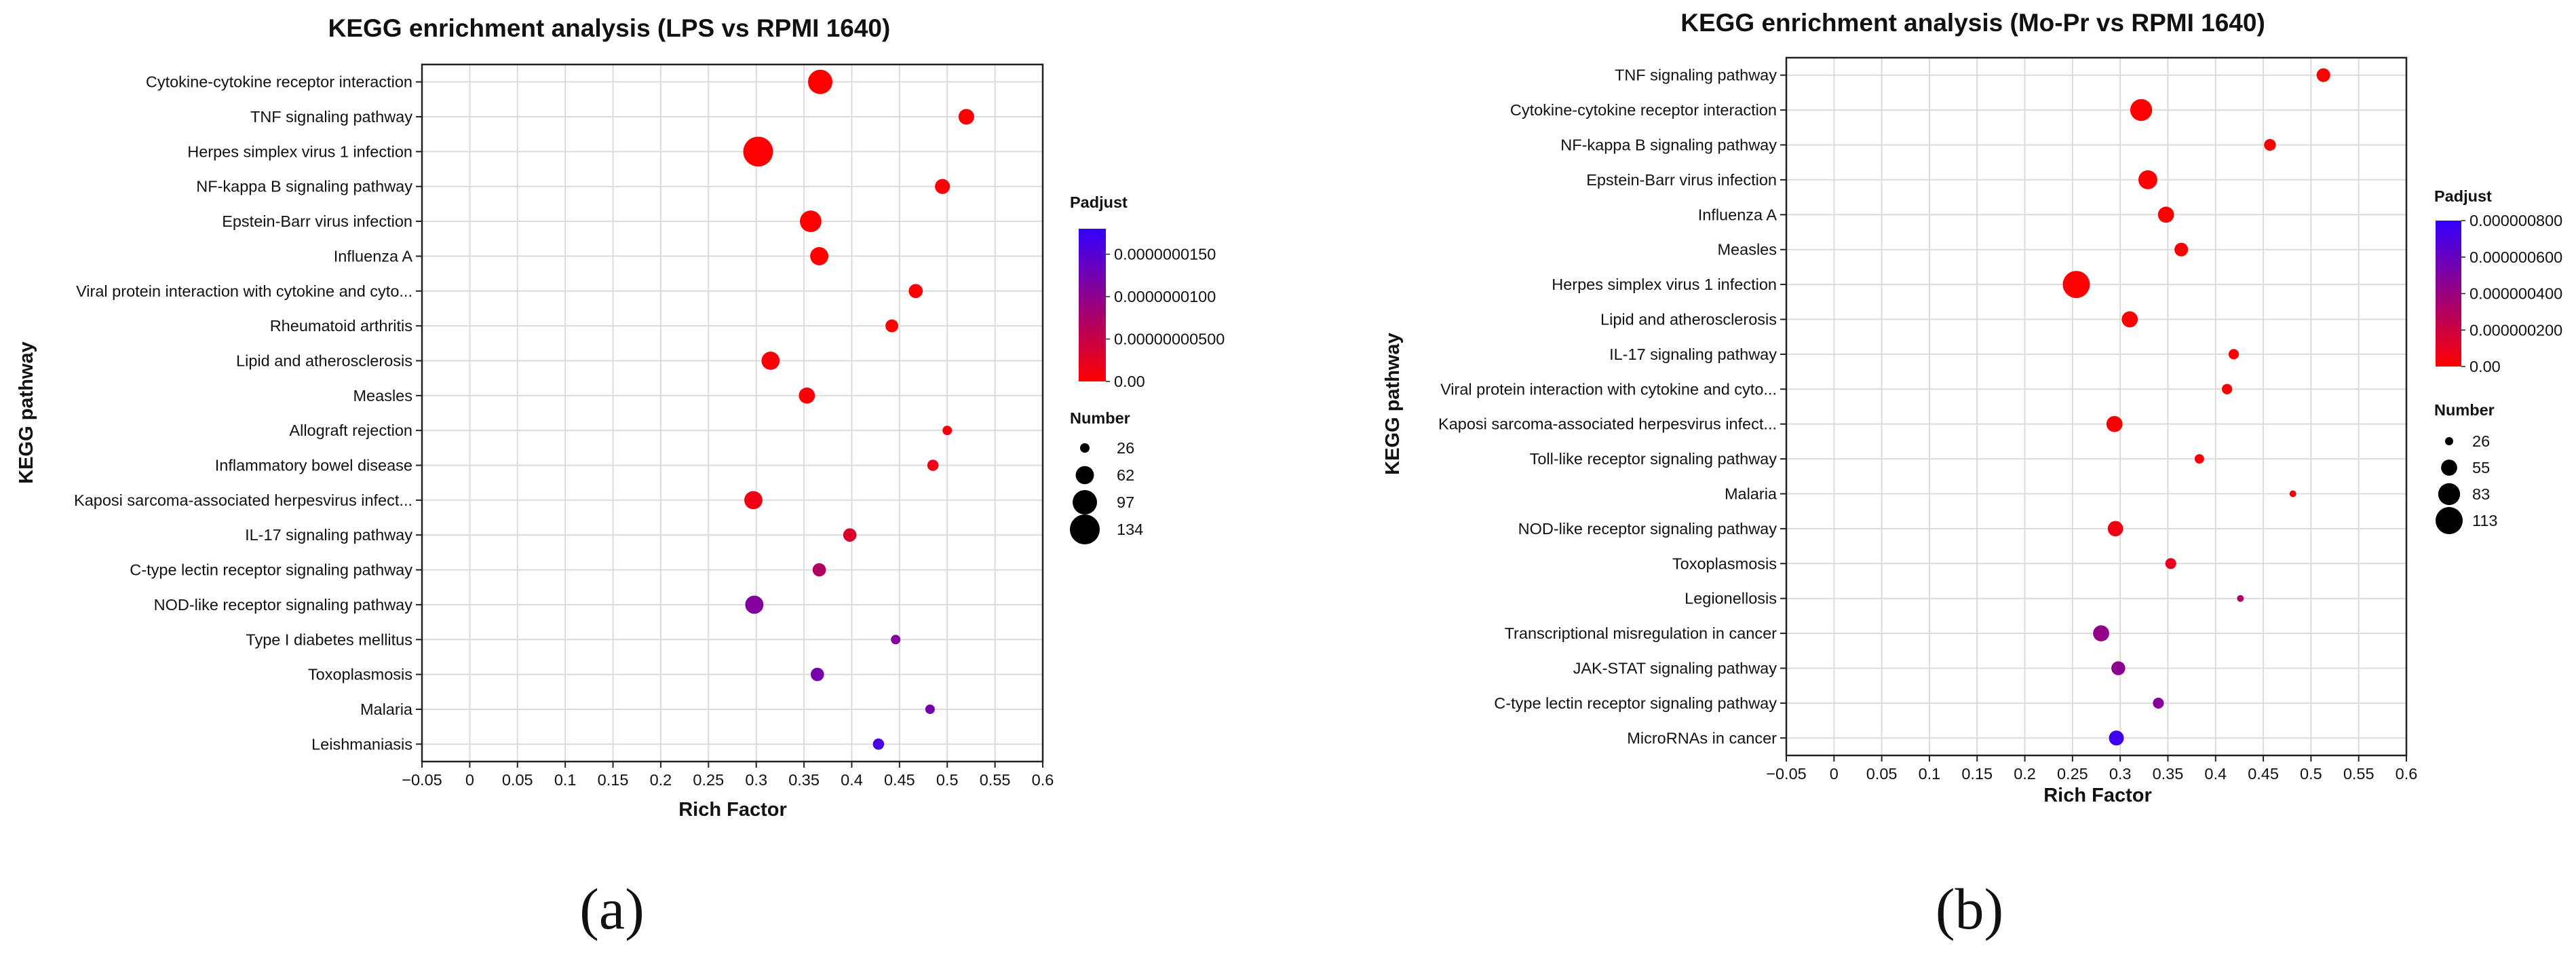 The height and width of the screenshot is (955, 2576). Describe the element at coordinates (1092, 305) in the screenshot. I see `padjust-colorbar` at that location.